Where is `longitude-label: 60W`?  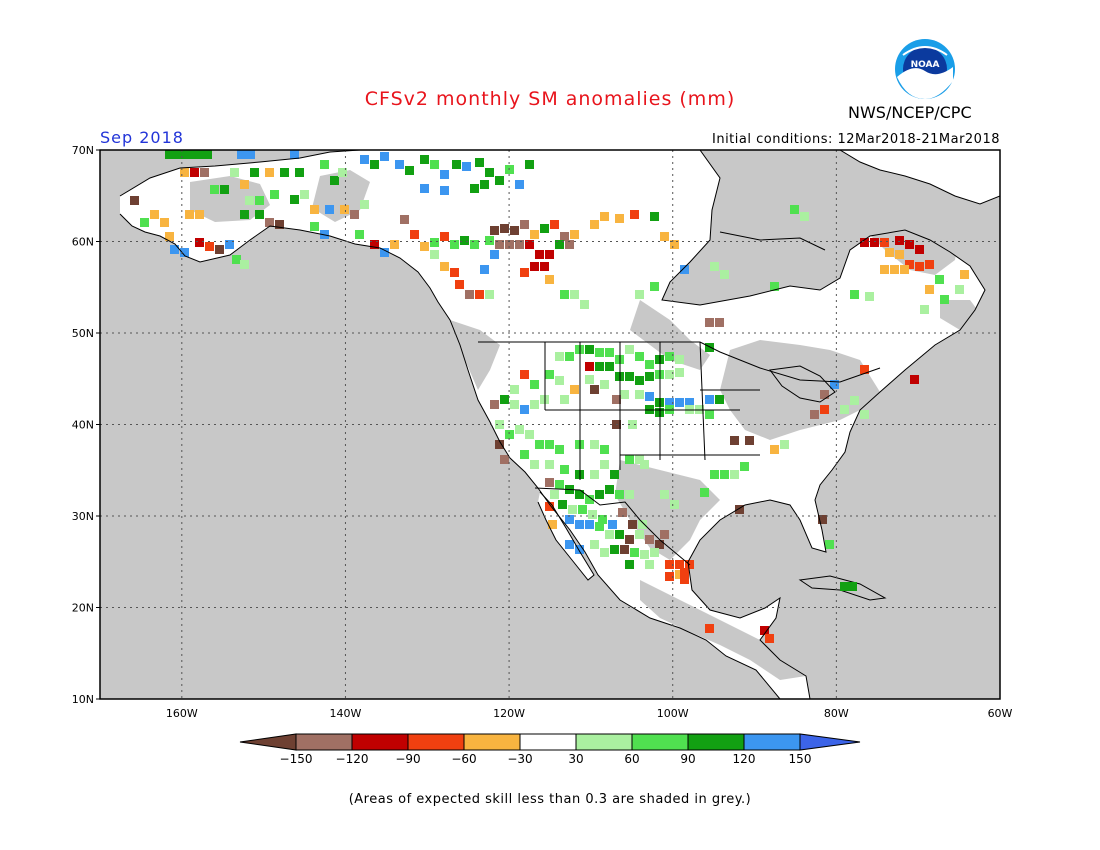 longitude-label: 60W is located at coordinates (1000, 713).